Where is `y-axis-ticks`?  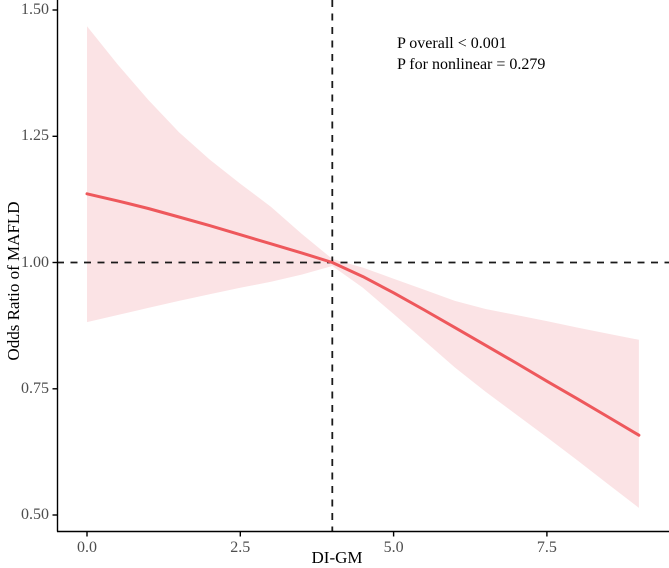
y-axis-ticks is located at coordinates (55, 262).